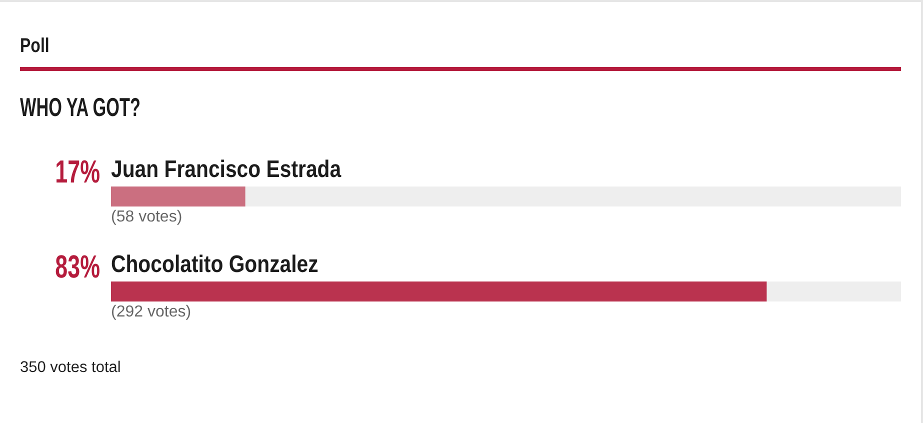 Image resolution: width=923 pixels, height=423 pixels. What do you see at coordinates (226, 168) in the screenshot?
I see `y-tick-label: Juan Francisco Estrada` at bounding box center [226, 168].